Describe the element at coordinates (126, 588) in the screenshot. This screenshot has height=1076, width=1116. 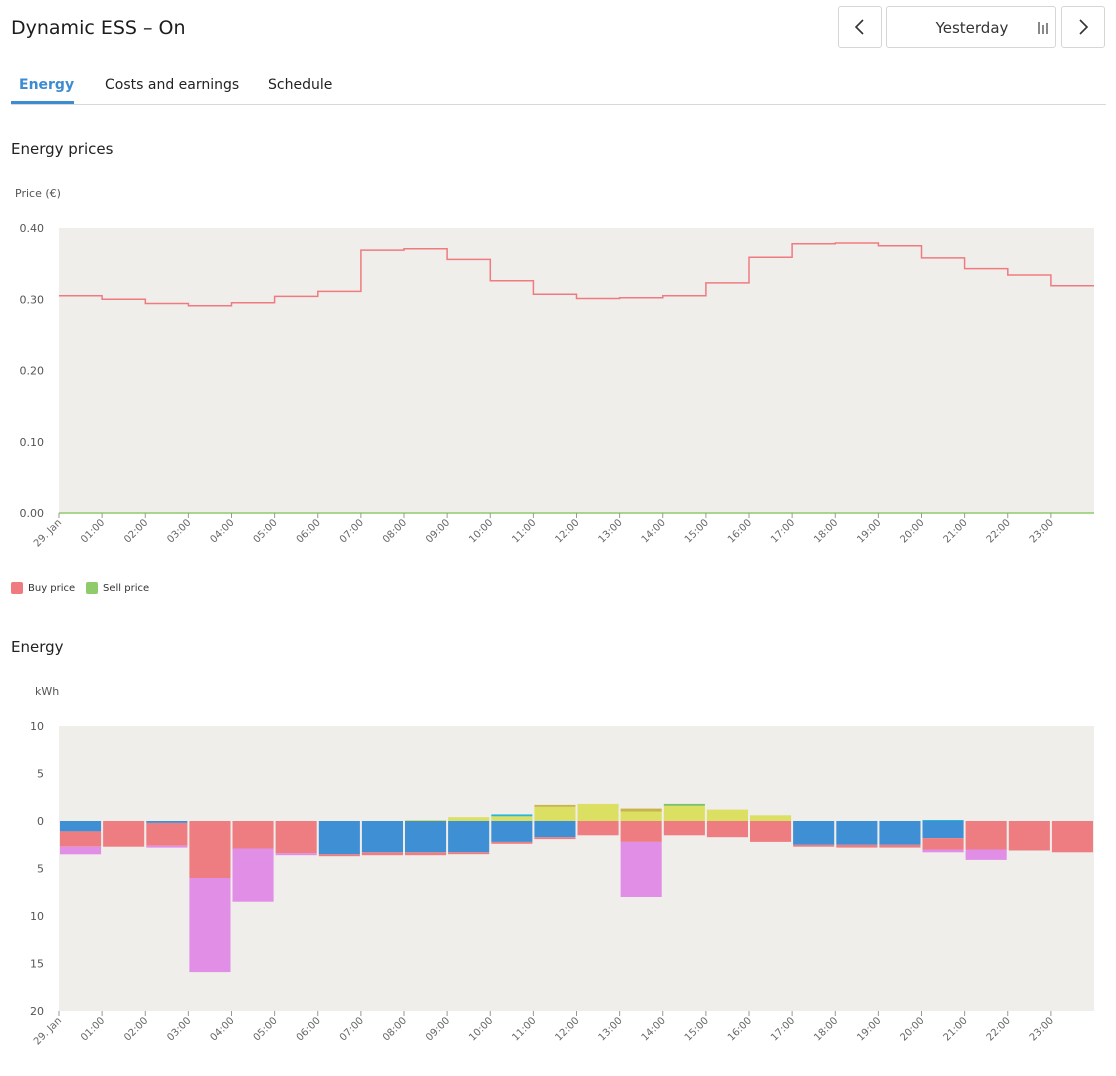
I see `legend-sell-price-label: Sell price` at that location.